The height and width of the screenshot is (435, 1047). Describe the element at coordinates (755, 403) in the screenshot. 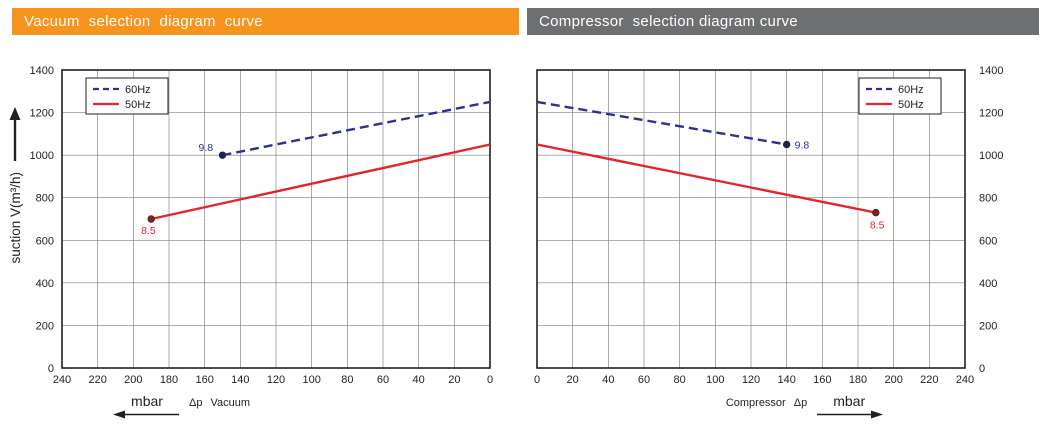

I see `compressor-x-name: Compressor` at that location.